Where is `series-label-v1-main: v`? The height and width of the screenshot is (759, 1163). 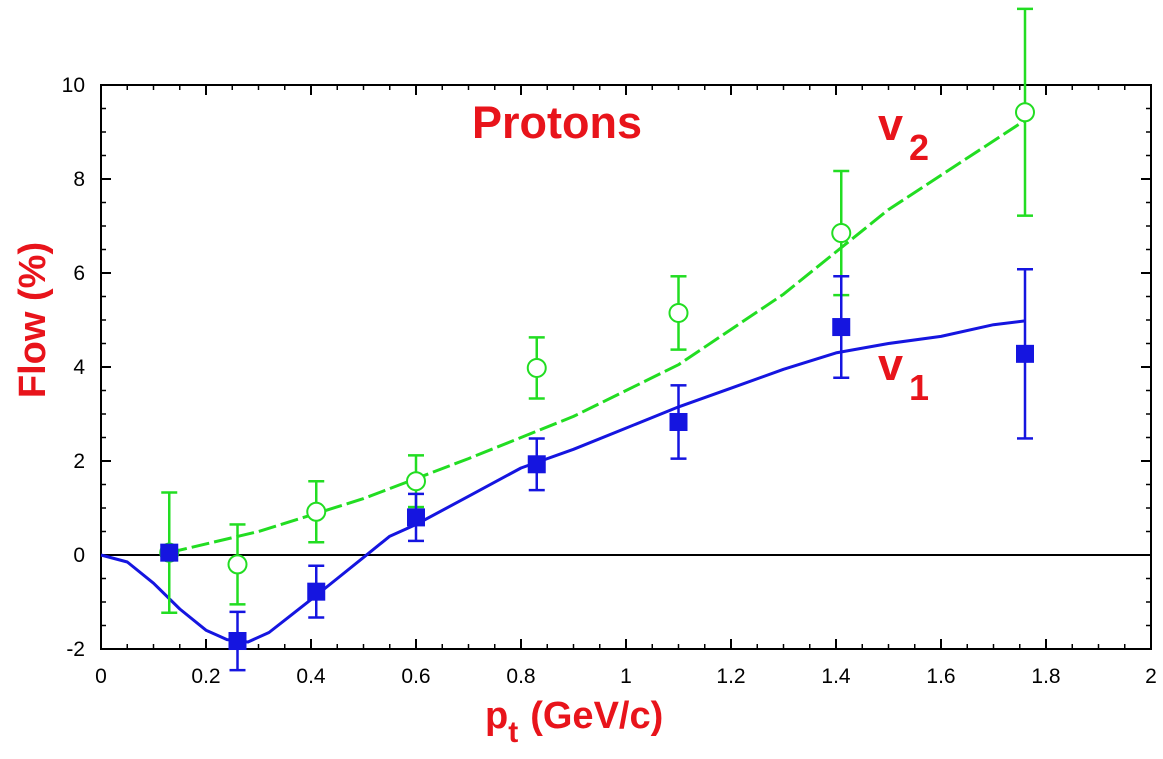 series-label-v1-main: v is located at coordinates (890, 364).